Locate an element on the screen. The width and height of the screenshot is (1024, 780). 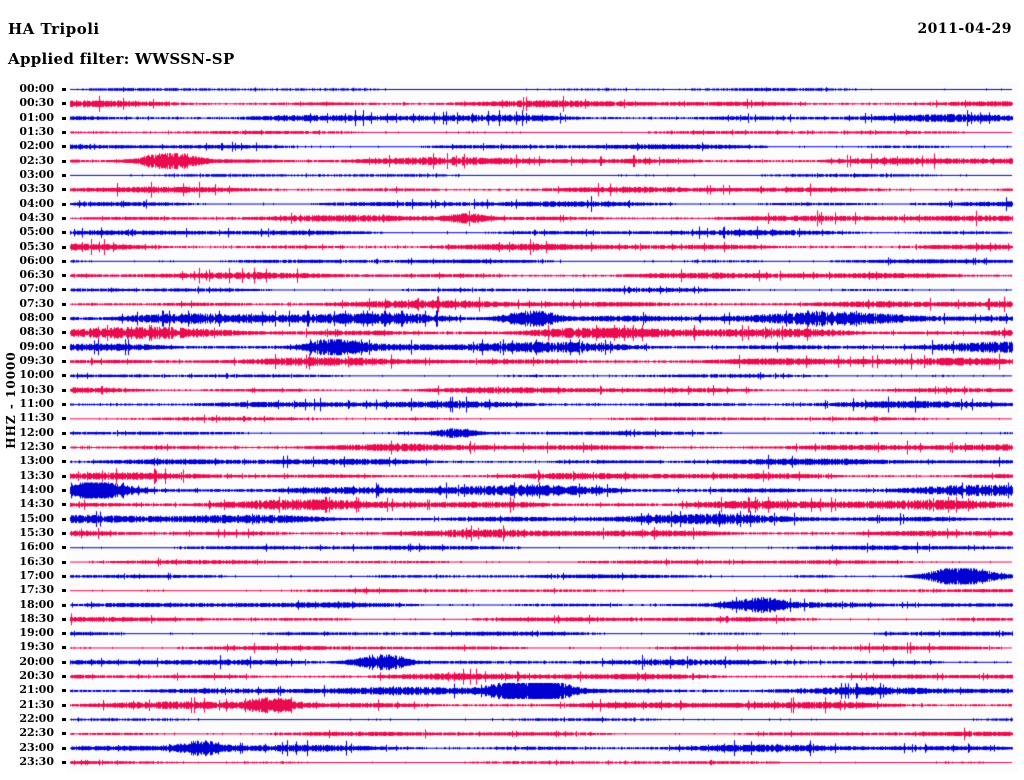
time-axis-label: 14:30 is located at coordinates (36, 504).